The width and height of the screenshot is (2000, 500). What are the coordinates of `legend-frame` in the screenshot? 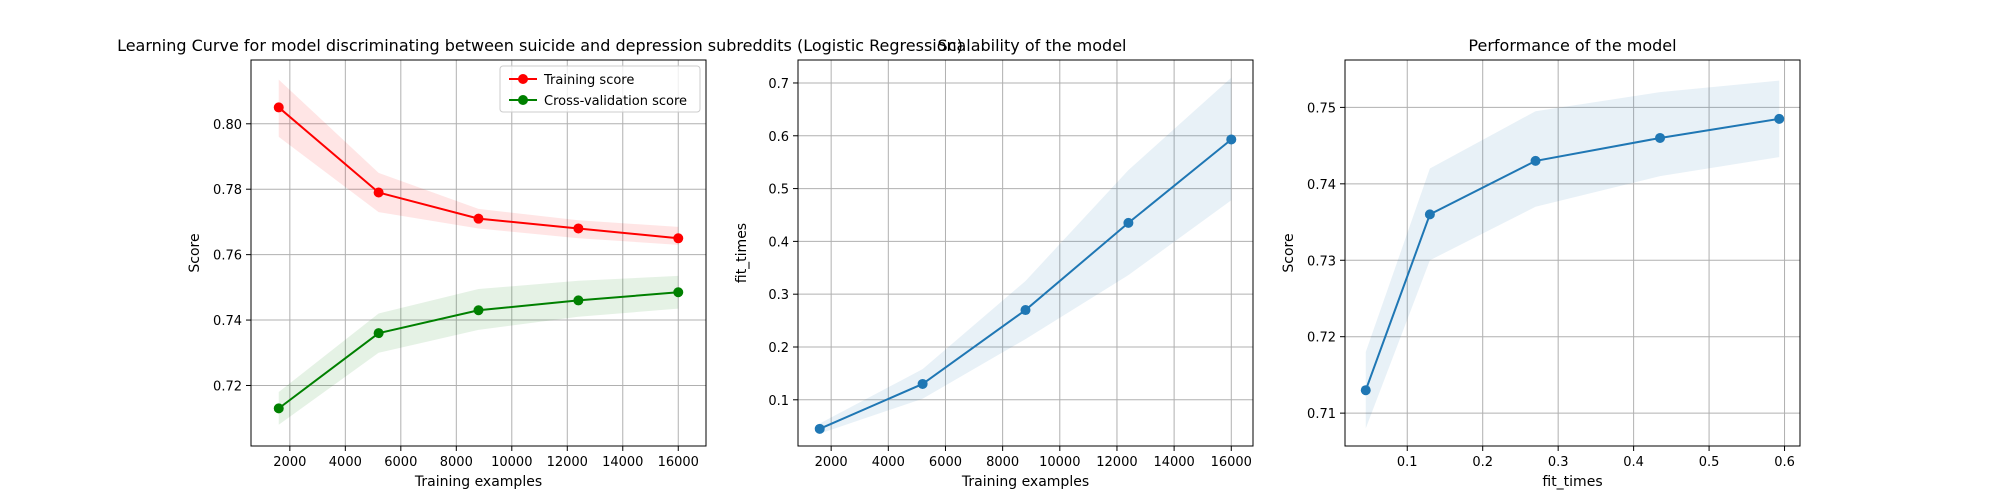 It's located at (600, 89).